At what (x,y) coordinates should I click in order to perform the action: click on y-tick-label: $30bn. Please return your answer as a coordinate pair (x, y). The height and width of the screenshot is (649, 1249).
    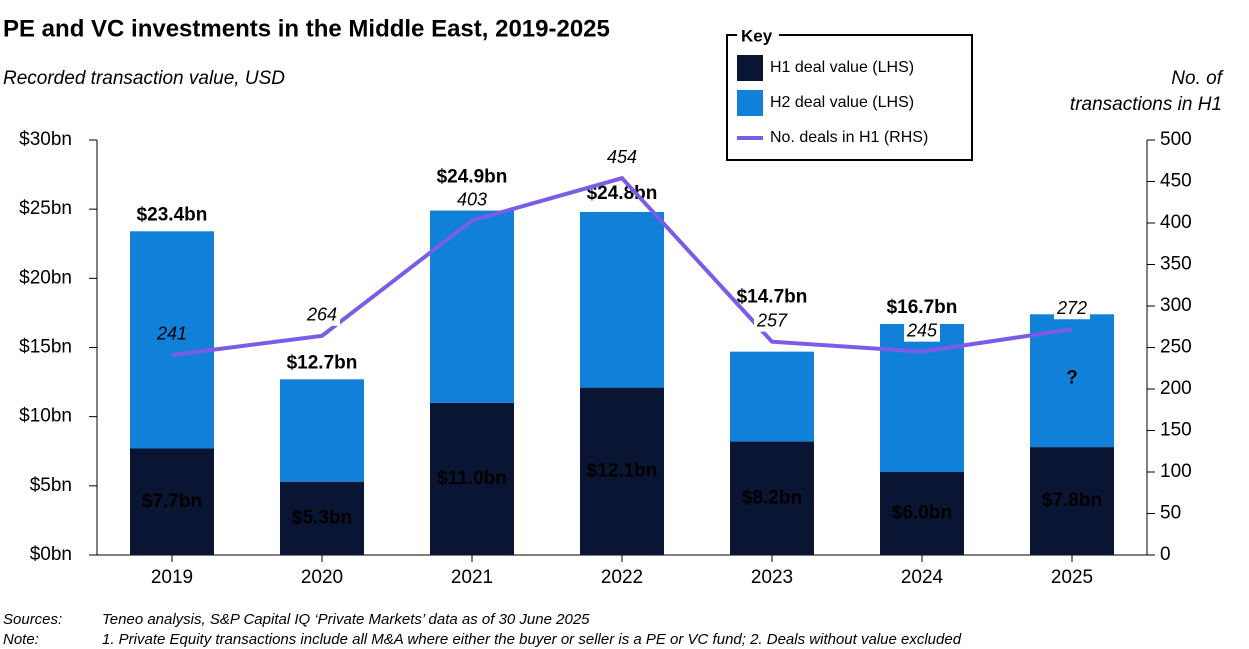
    Looking at the image, I should click on (45, 139).